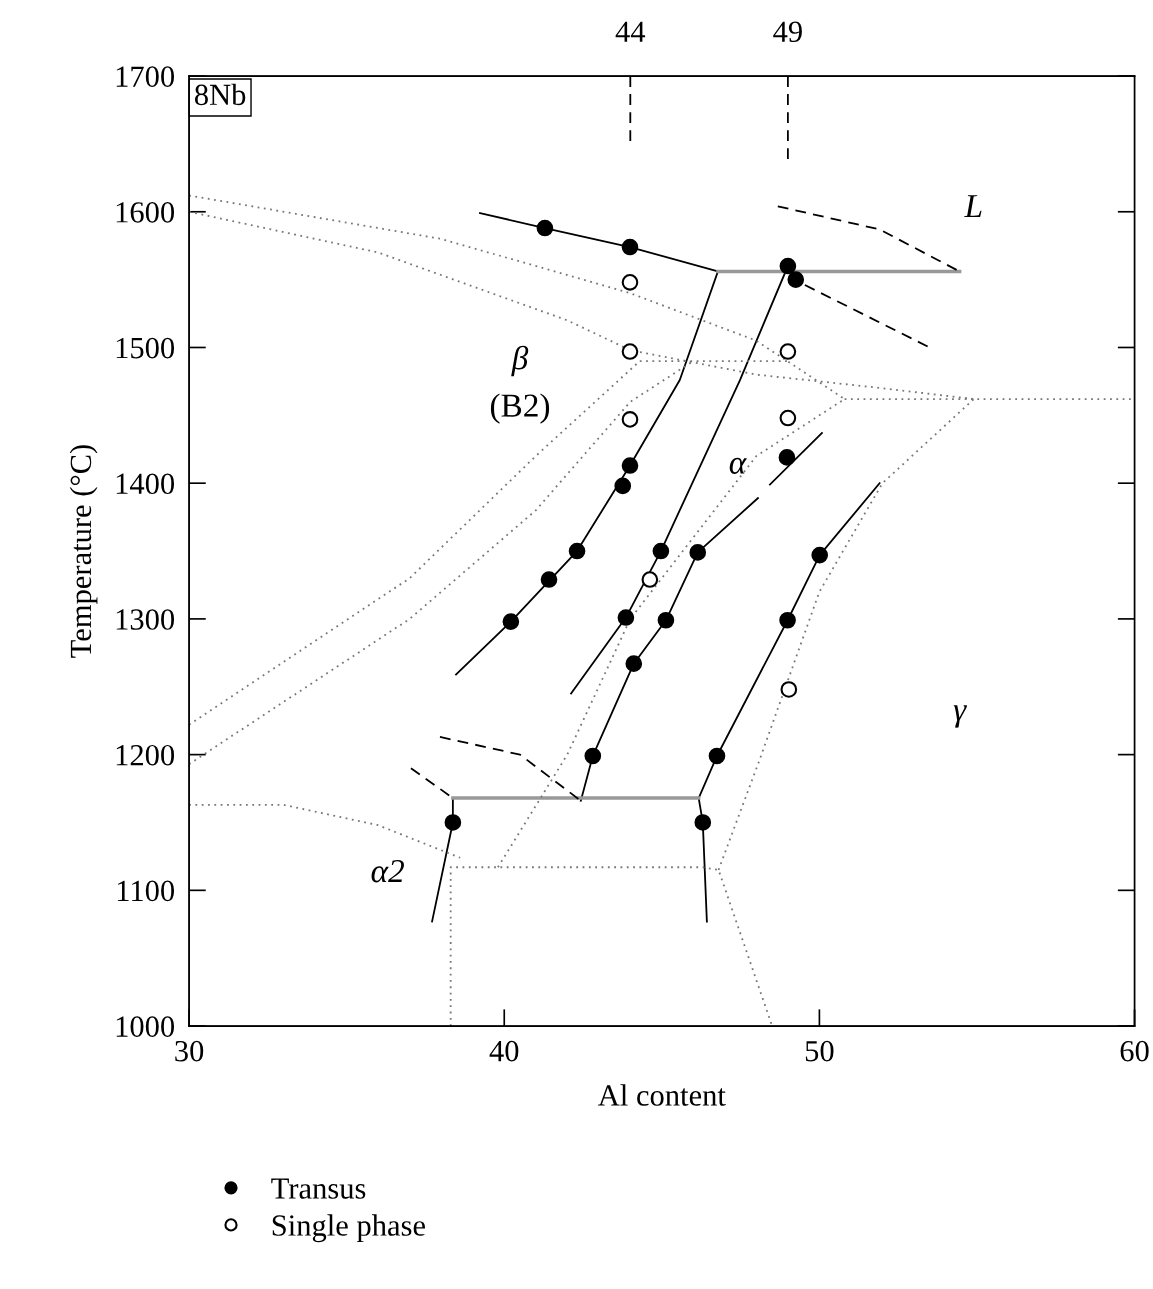  What do you see at coordinates (318, 1188) in the screenshot?
I see `legend-label: Transus` at bounding box center [318, 1188].